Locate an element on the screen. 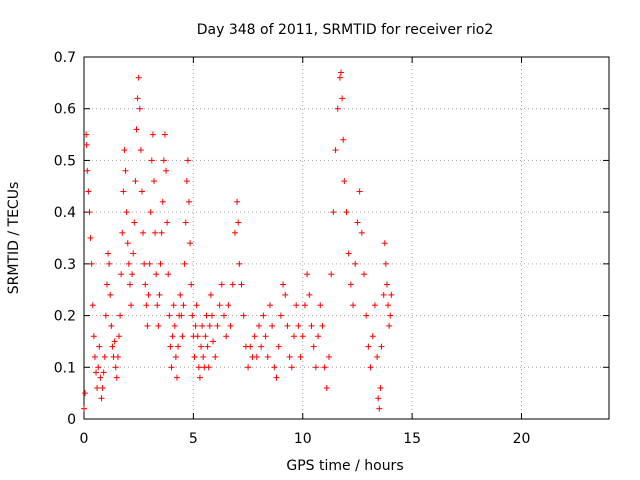 Image resolution: width=640 pixels, height=480 pixels. y-tick-label: 0.6 is located at coordinates (65, 110).